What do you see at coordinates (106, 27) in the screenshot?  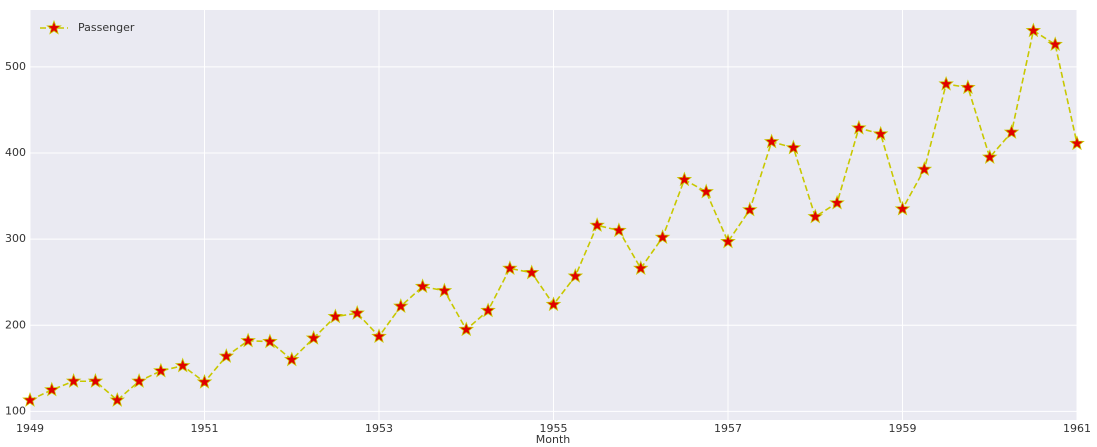 I see `legend-label: Passenger` at bounding box center [106, 27].